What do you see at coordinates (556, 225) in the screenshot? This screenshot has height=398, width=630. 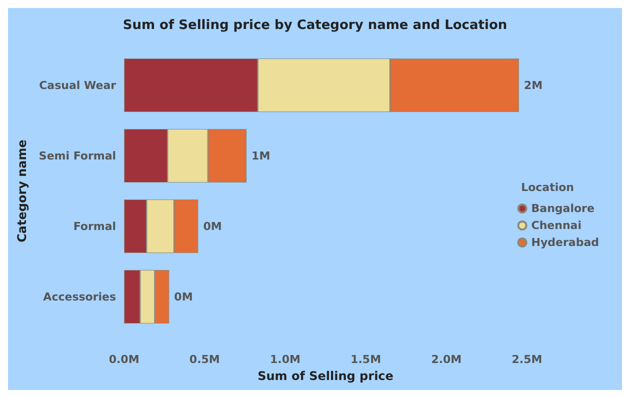 I see `legend-label: Chennai` at bounding box center [556, 225].